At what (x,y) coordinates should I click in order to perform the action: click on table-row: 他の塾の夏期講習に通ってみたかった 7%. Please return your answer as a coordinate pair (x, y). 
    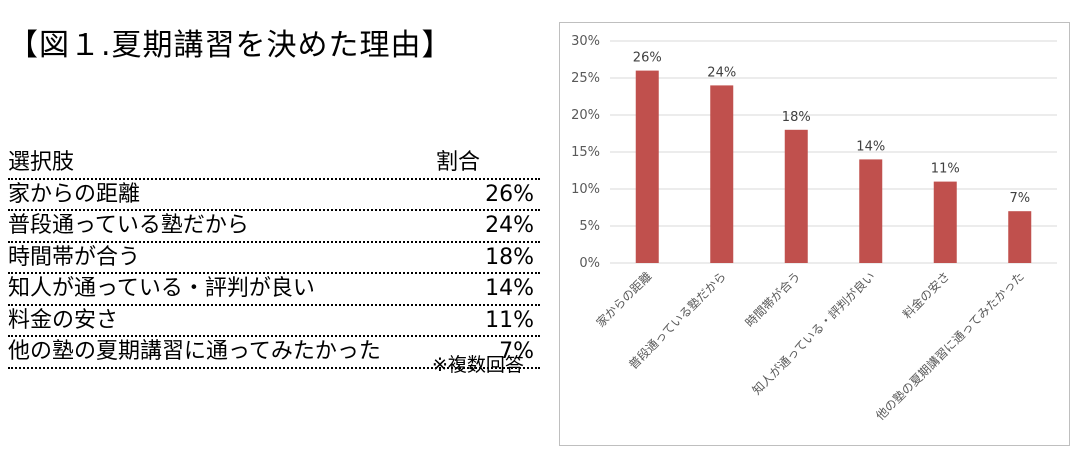
    Looking at the image, I should click on (274, 353).